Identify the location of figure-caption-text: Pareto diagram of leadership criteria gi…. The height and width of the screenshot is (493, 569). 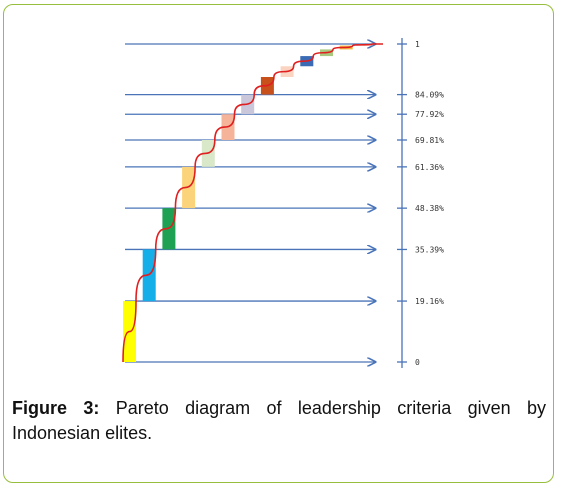
(279, 420).